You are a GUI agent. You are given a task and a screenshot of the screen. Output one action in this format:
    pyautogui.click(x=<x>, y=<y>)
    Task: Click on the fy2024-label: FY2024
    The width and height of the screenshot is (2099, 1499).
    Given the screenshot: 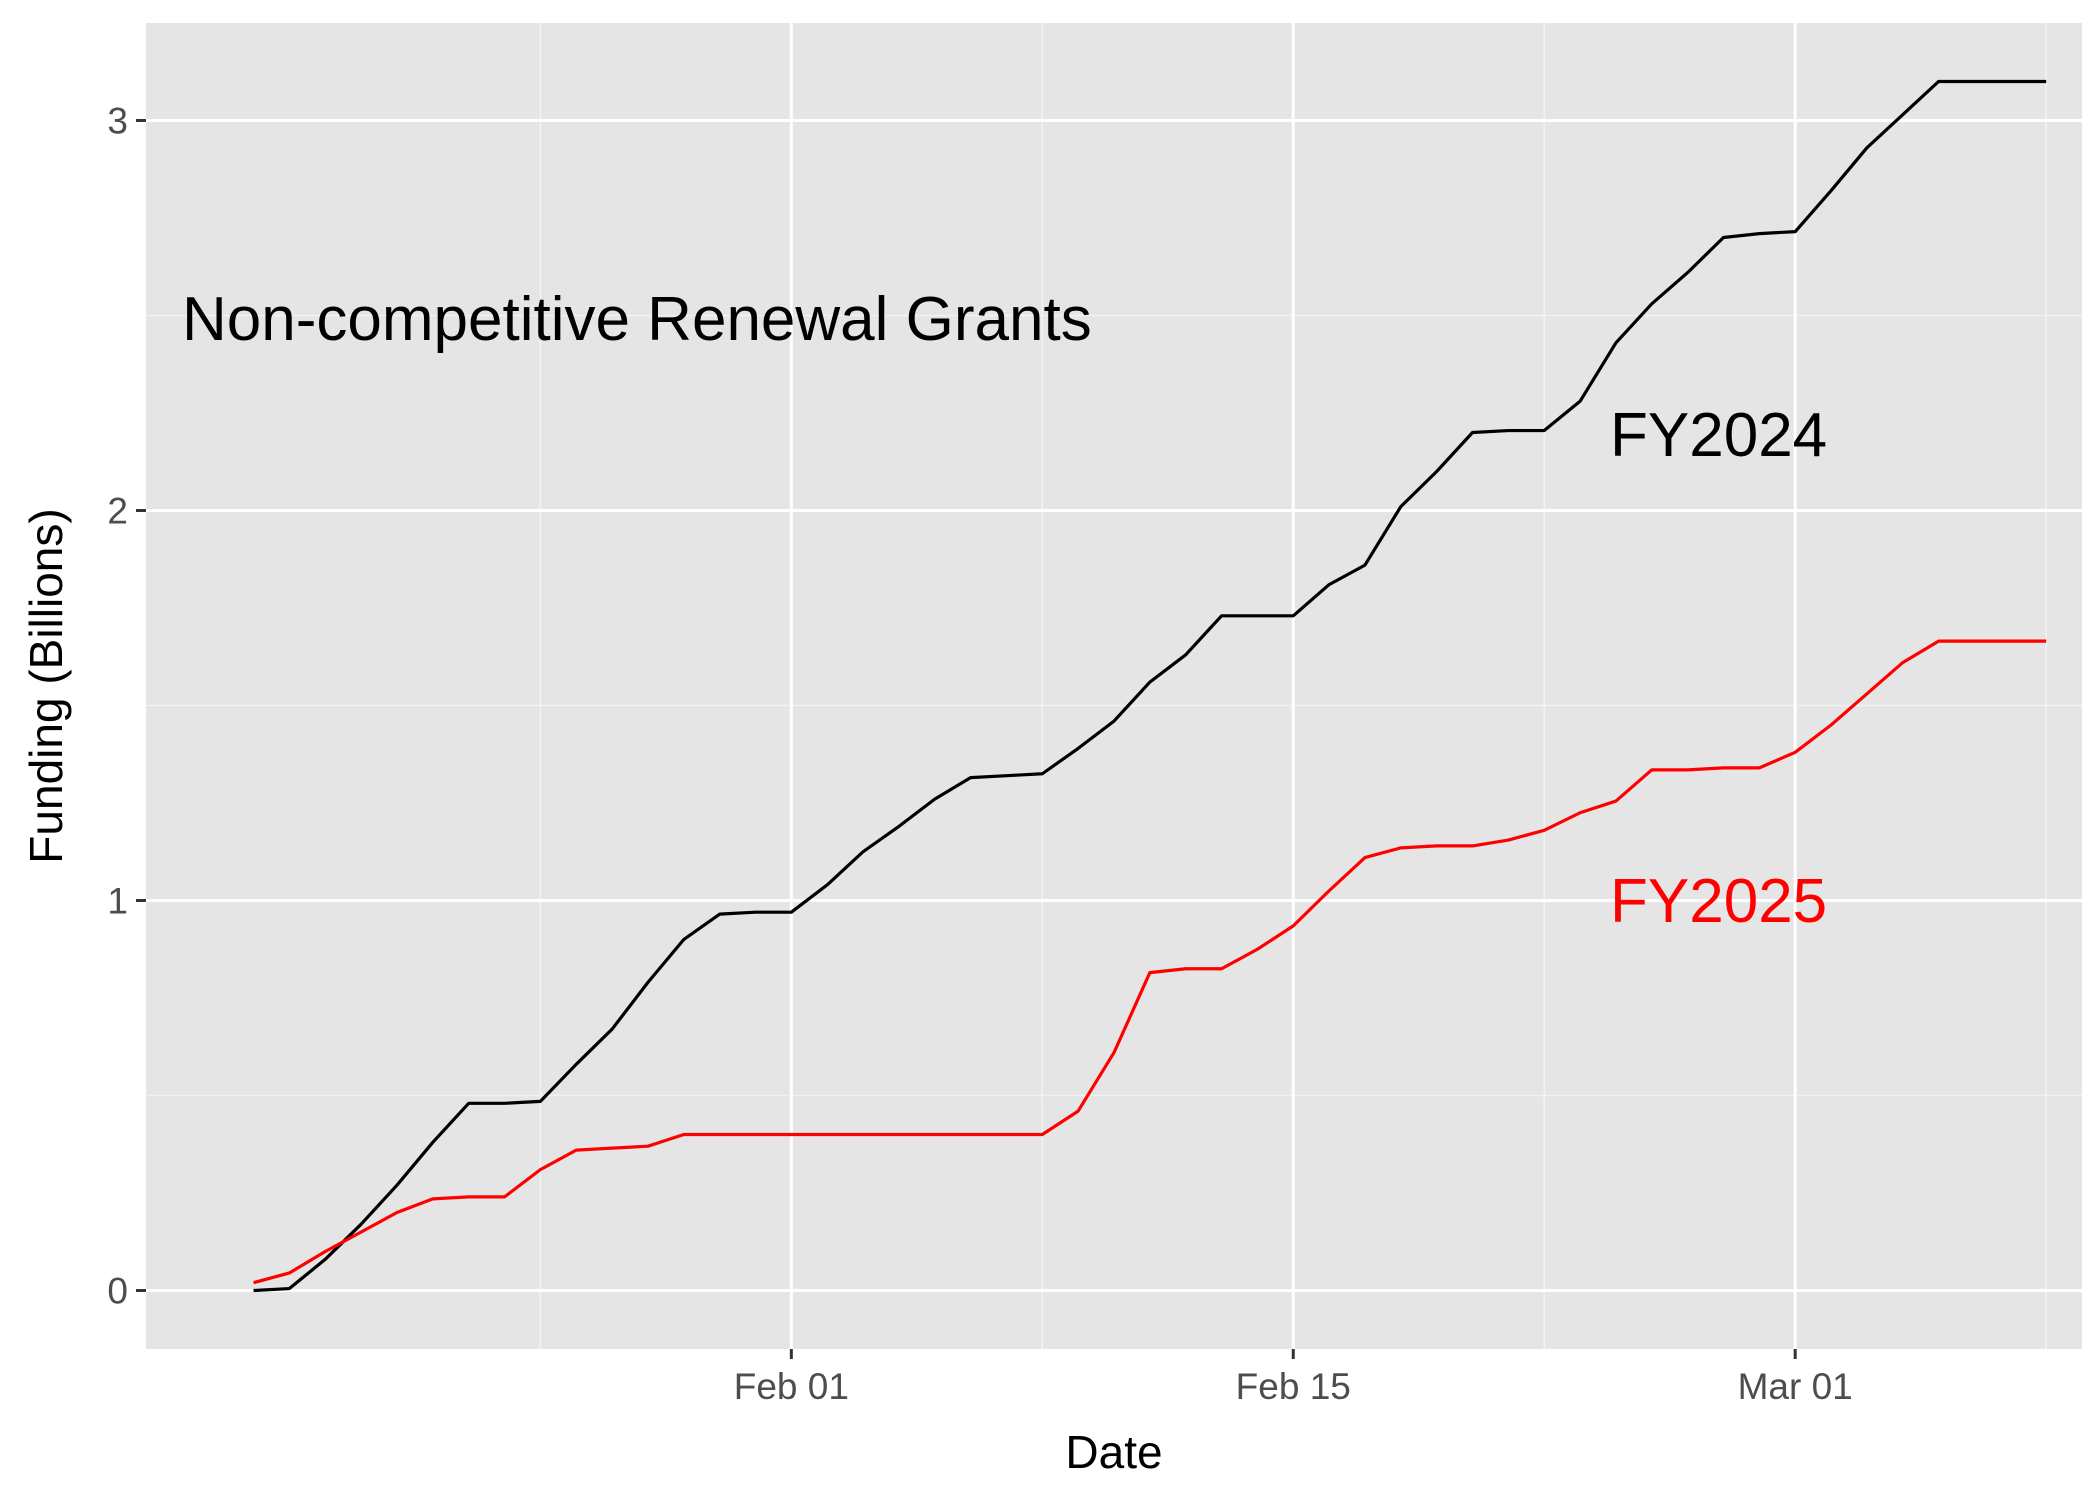 What is the action you would take?
    pyautogui.click(x=1718, y=435)
    